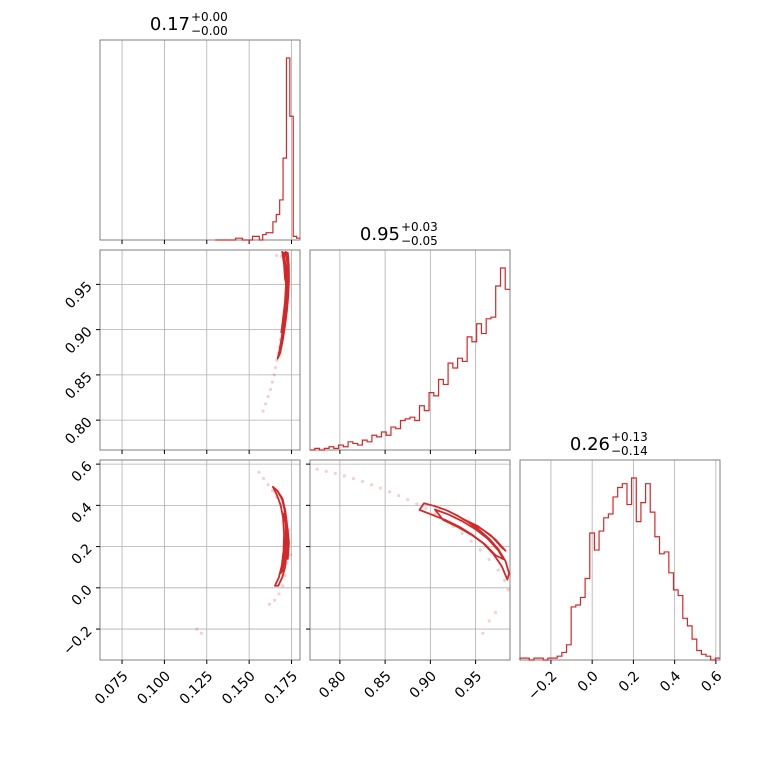  I want to click on joint-2-1-xticklabel-1: 0.85, so click(377, 684).